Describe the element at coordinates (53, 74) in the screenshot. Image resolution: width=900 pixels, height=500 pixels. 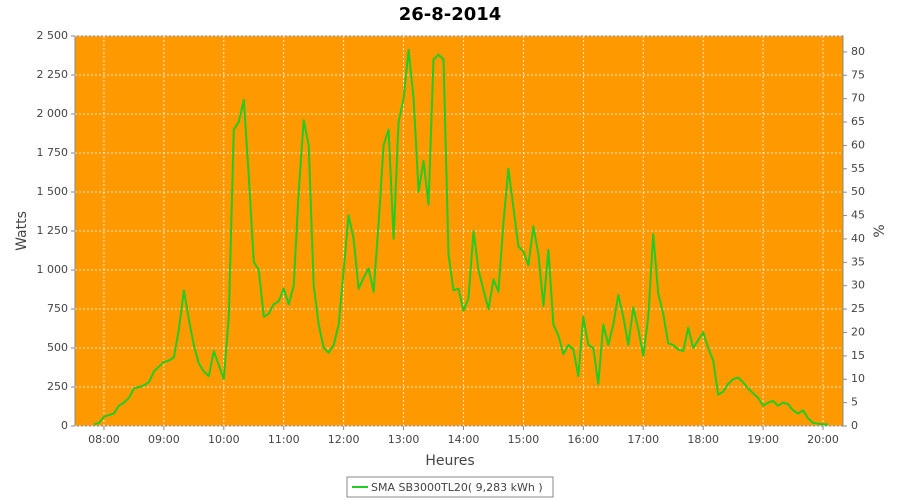
I see `y-tick-label: 2 250` at that location.